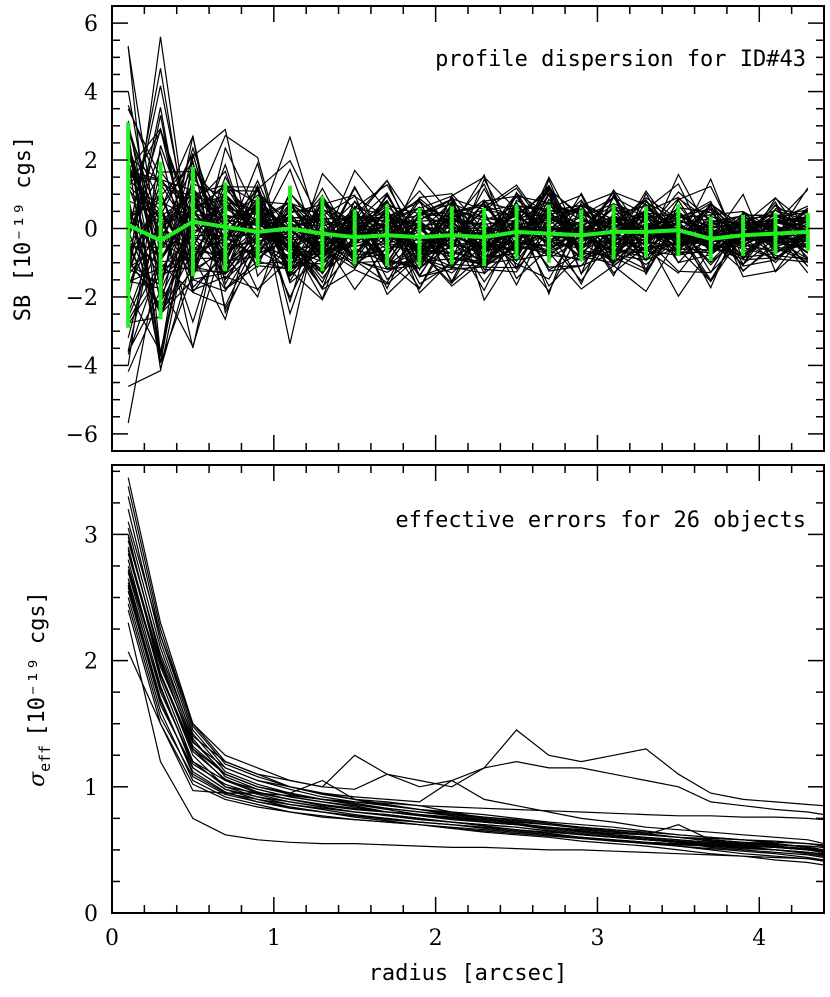 This screenshot has width=830, height=997. Describe the element at coordinates (112, 938) in the screenshot. I see `x-tick-label: 0` at that location.